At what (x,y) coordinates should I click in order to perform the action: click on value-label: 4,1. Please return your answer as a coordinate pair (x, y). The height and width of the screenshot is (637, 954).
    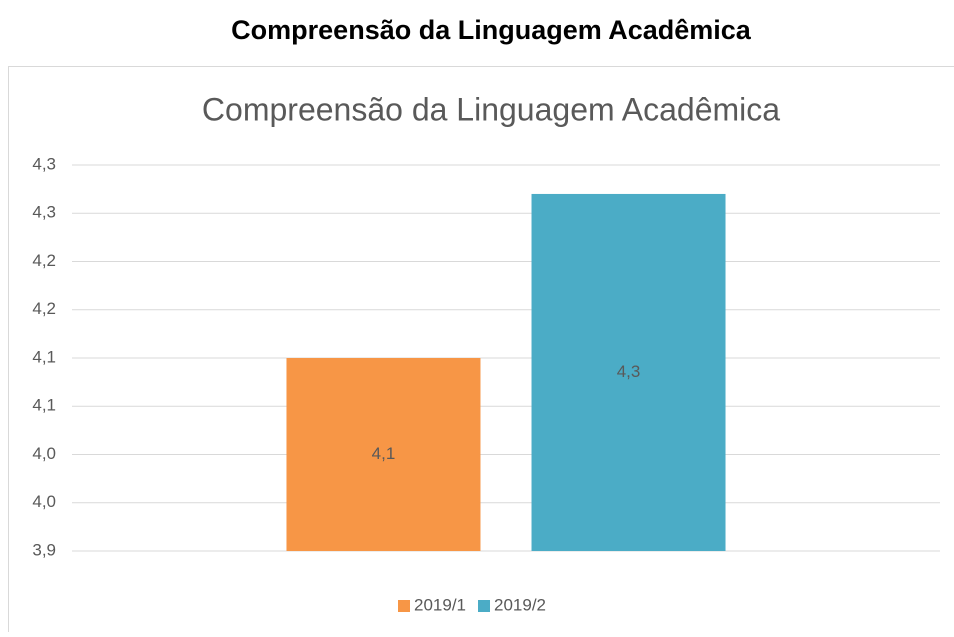
    Looking at the image, I should click on (384, 453).